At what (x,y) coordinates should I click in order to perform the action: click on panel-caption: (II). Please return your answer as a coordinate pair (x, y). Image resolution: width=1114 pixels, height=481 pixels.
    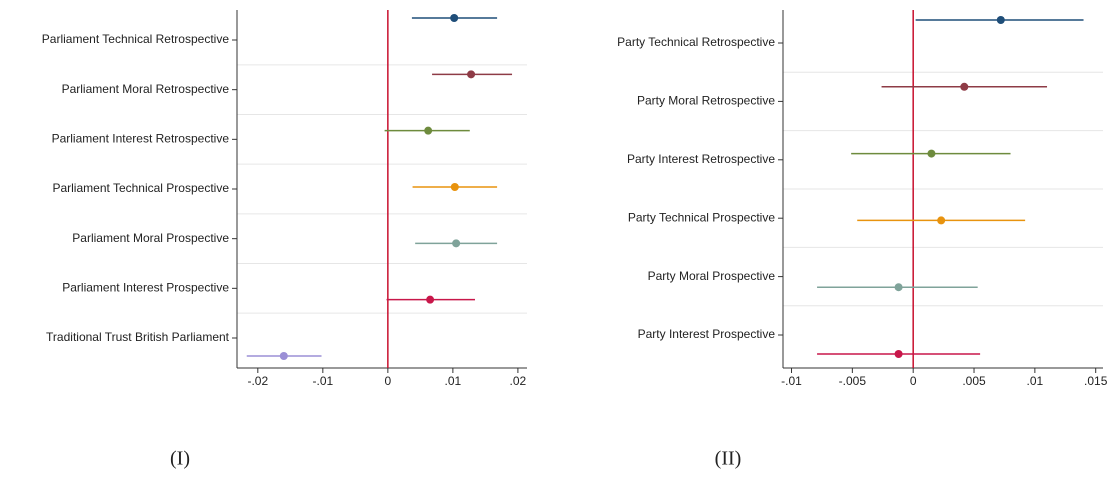
    Looking at the image, I should click on (728, 459).